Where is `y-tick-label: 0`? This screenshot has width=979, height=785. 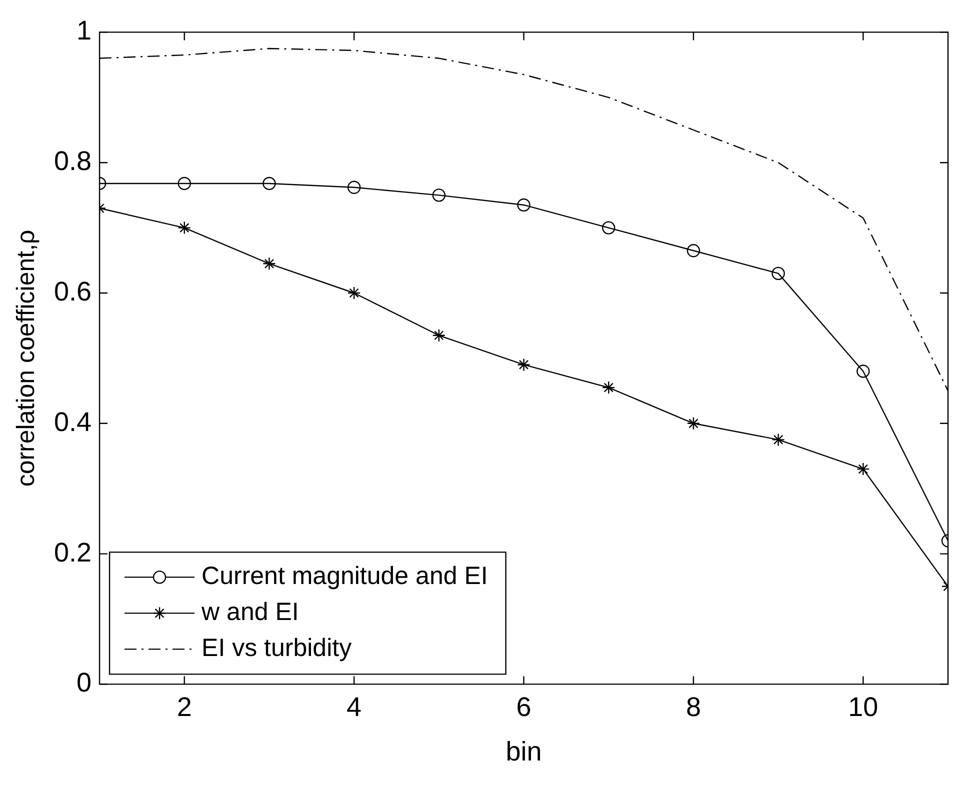
y-tick-label: 0 is located at coordinates (84, 683).